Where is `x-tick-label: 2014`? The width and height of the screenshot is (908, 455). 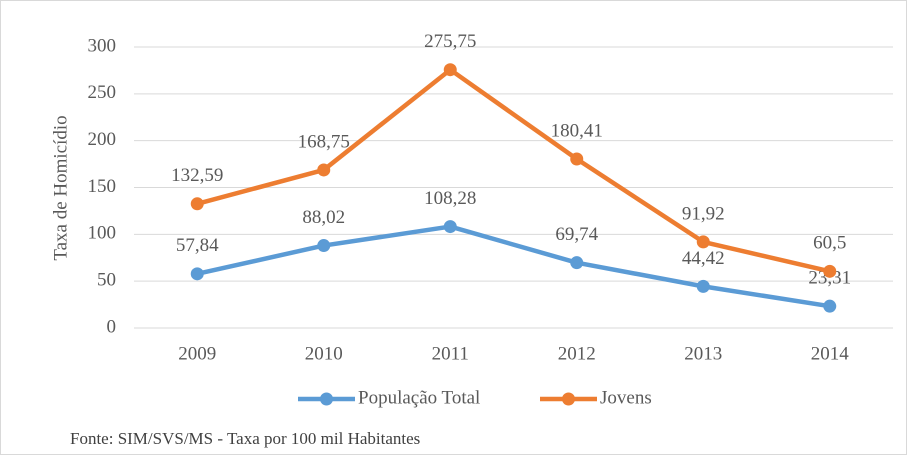 x-tick-label: 2014 is located at coordinates (830, 353).